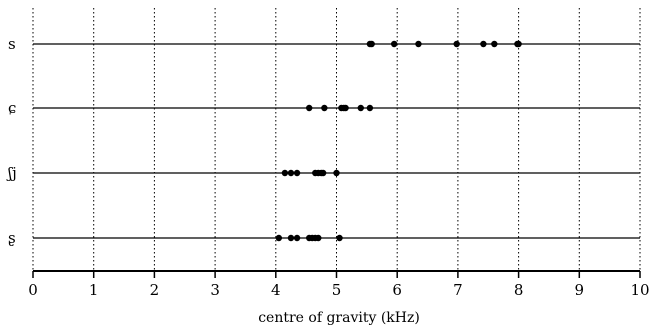  I want to click on category-label-4: ʂ, so click(12, 238).